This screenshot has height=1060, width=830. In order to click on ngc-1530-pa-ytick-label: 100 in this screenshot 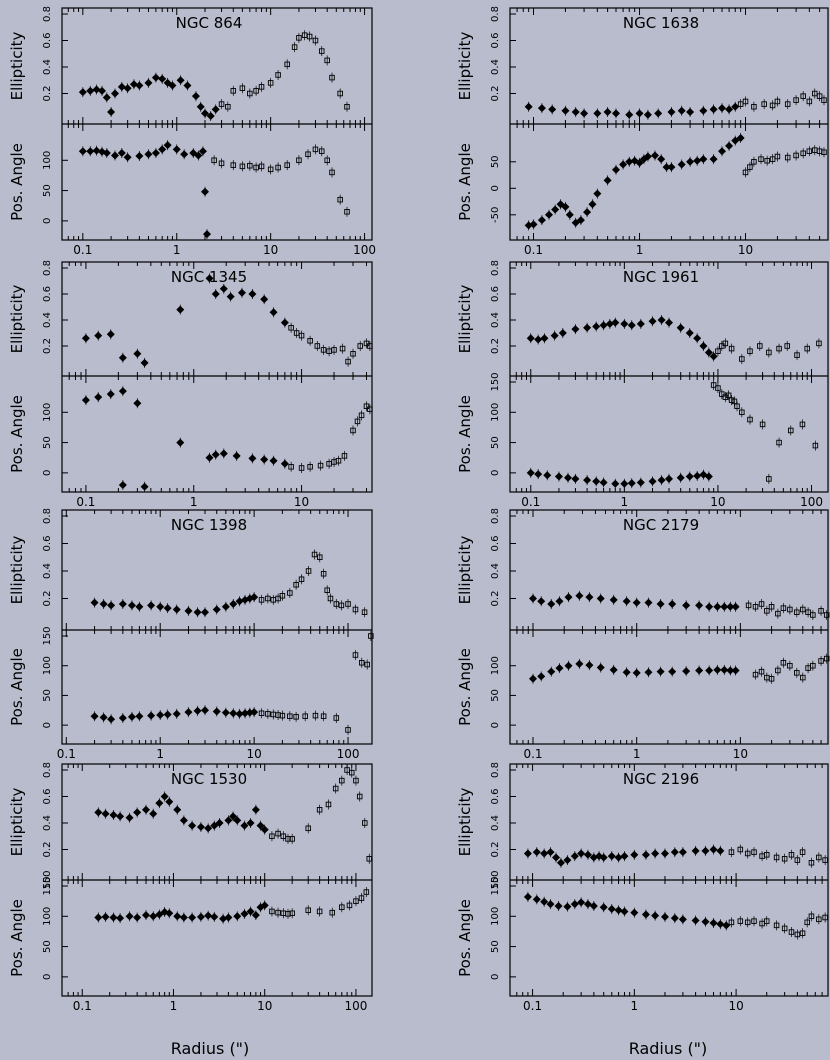, I will do `click(47, 916)`.